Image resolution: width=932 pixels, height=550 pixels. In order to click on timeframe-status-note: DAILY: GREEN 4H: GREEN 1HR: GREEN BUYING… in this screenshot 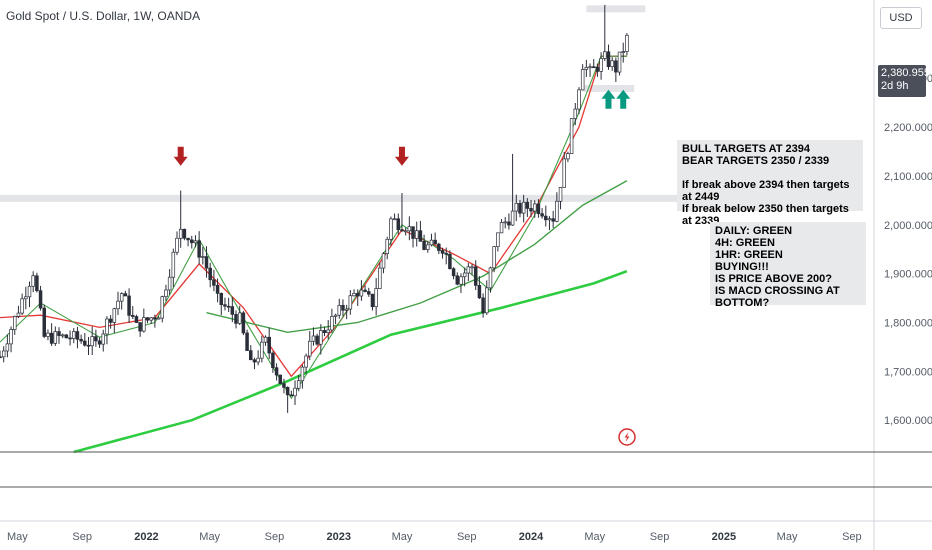, I will do `click(788, 265)`.